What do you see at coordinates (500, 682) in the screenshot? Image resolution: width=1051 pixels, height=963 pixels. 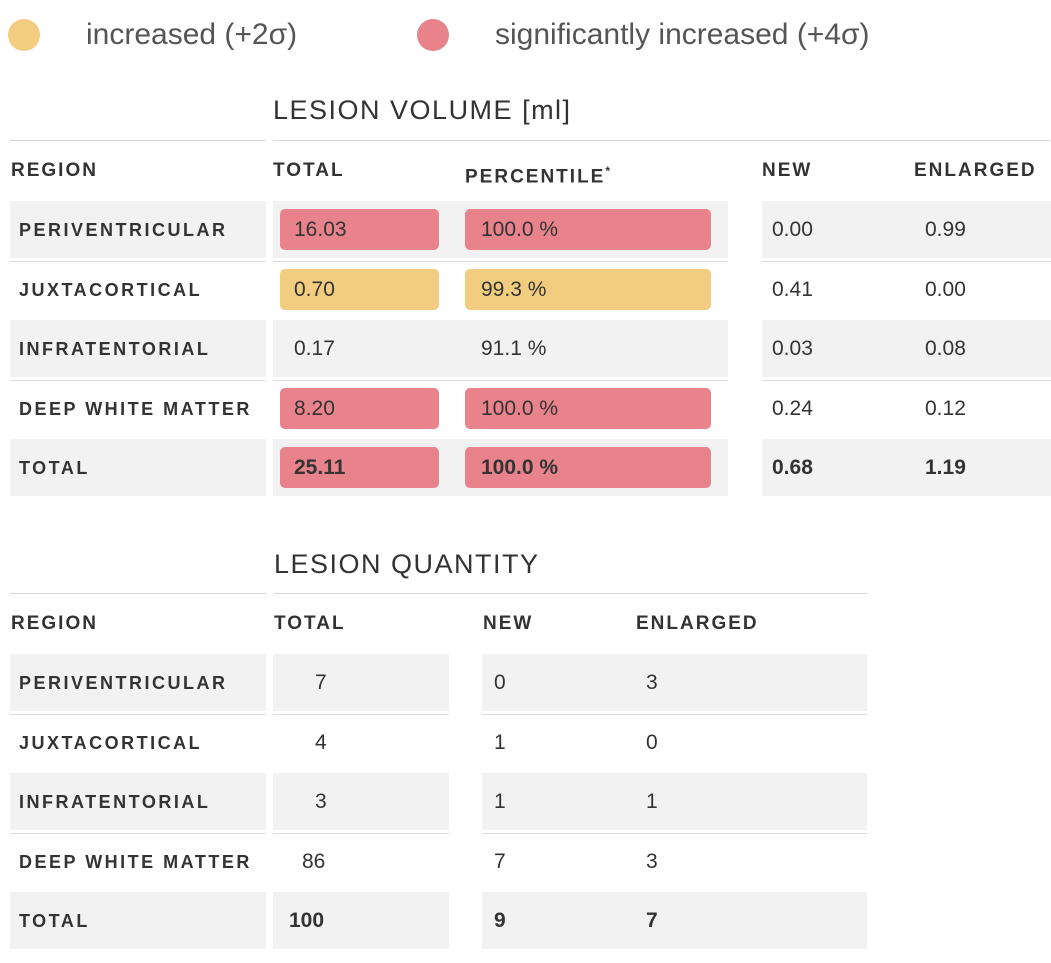 I see `new-value: 0` at bounding box center [500, 682].